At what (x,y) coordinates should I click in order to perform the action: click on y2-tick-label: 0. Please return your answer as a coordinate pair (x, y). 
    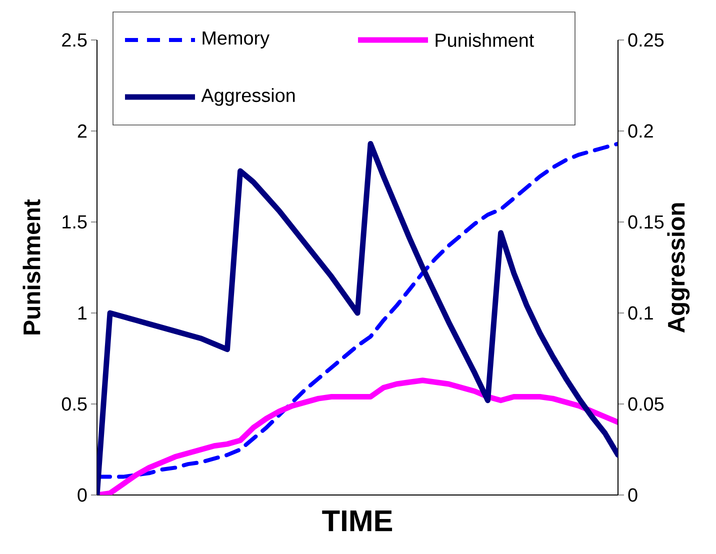
    Looking at the image, I should click on (633, 495).